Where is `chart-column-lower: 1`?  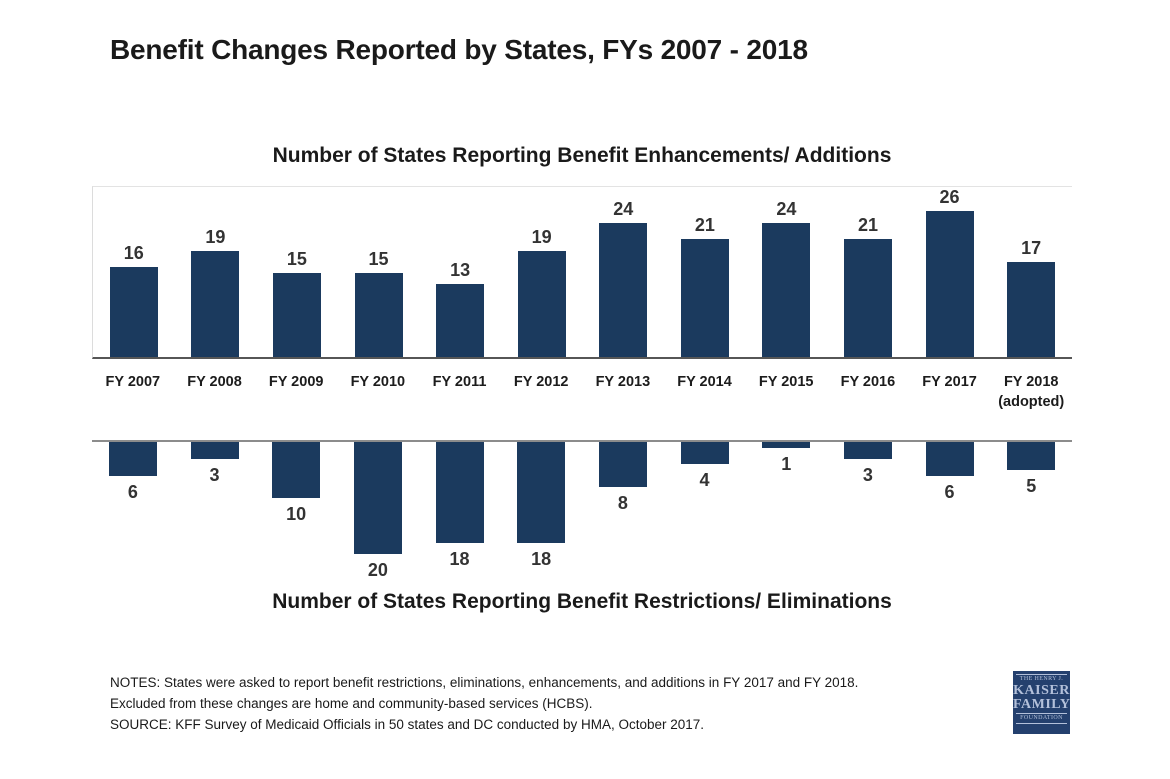
chart-column-lower: 1 is located at coordinates (786, 516).